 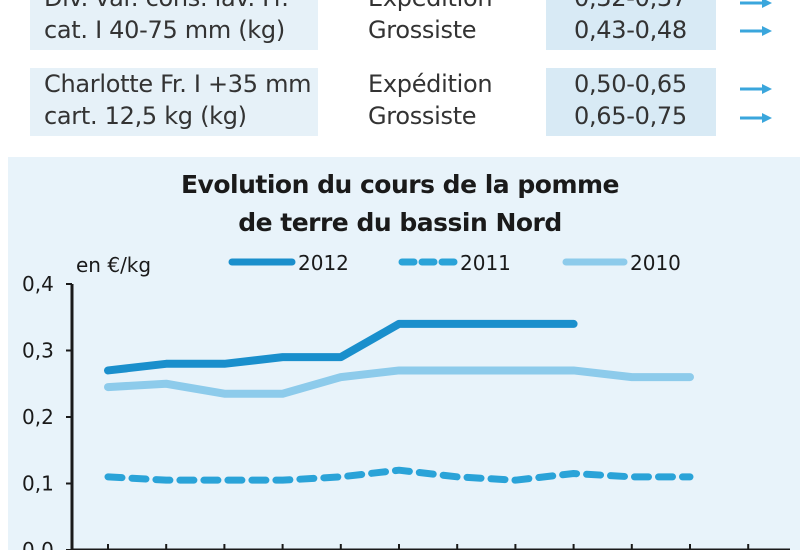 What do you see at coordinates (399, 382) in the screenshot?
I see `series-line-2010` at bounding box center [399, 382].